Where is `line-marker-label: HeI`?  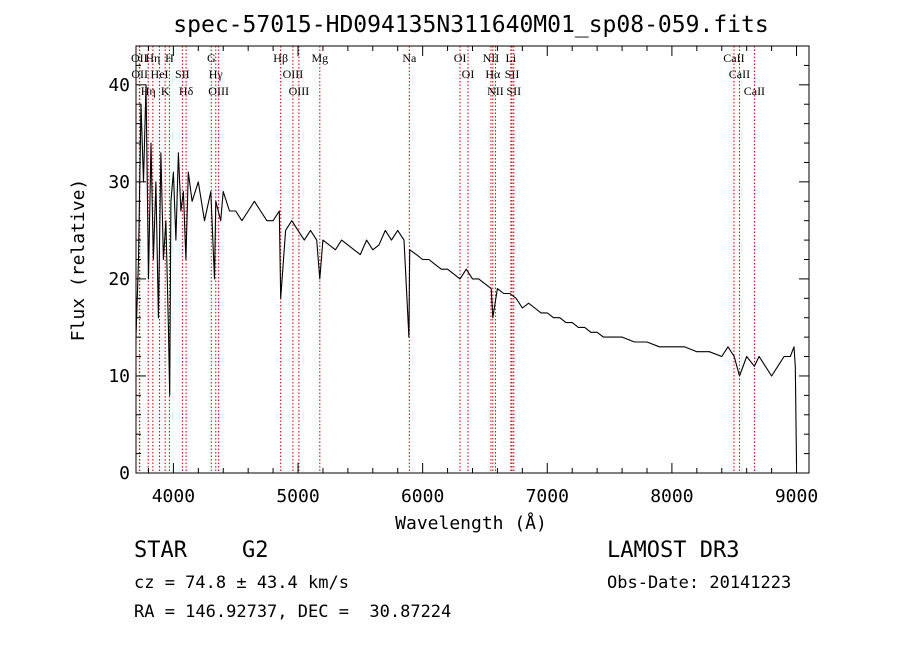 line-marker-label: HeI is located at coordinates (160, 74).